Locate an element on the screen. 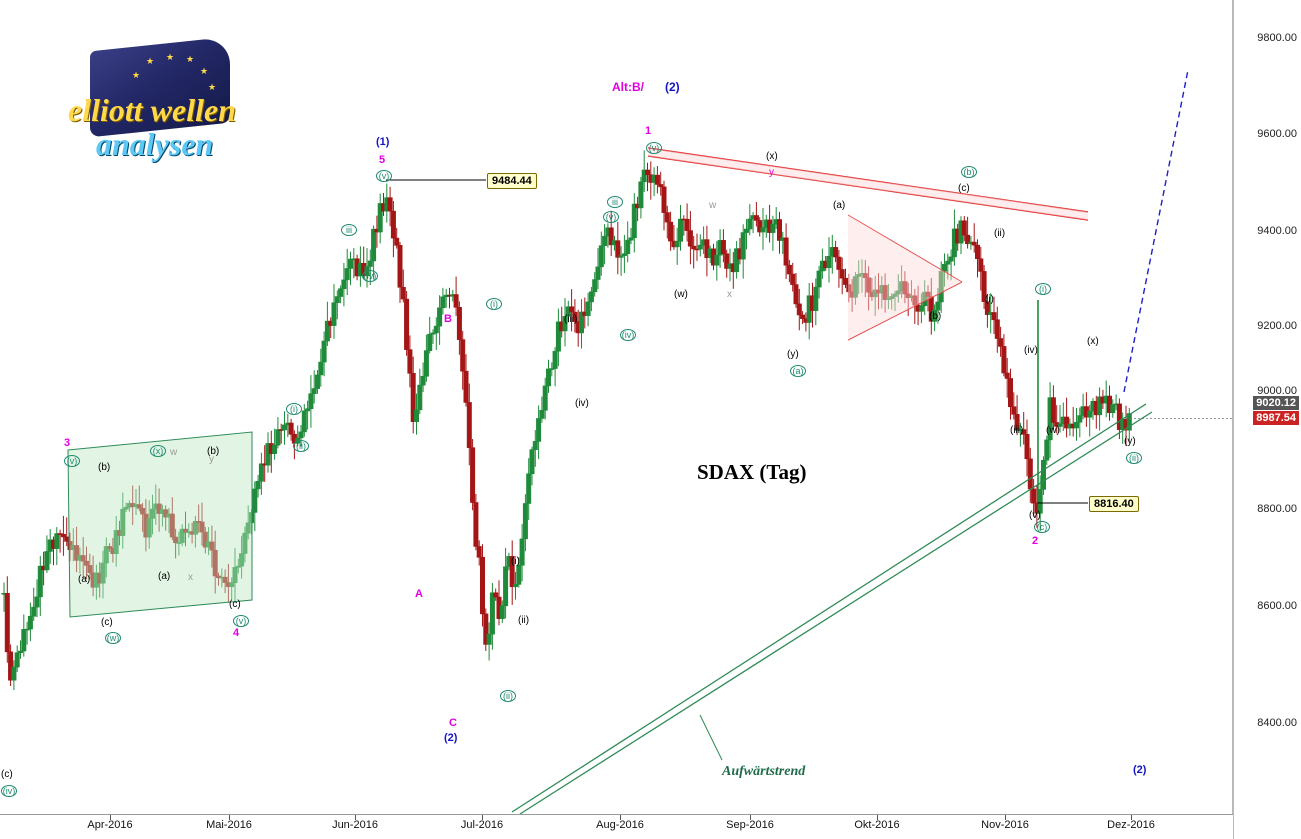 The width and height of the screenshot is (1301, 839). high-price-callout: 9484.44 is located at coordinates (512, 181).